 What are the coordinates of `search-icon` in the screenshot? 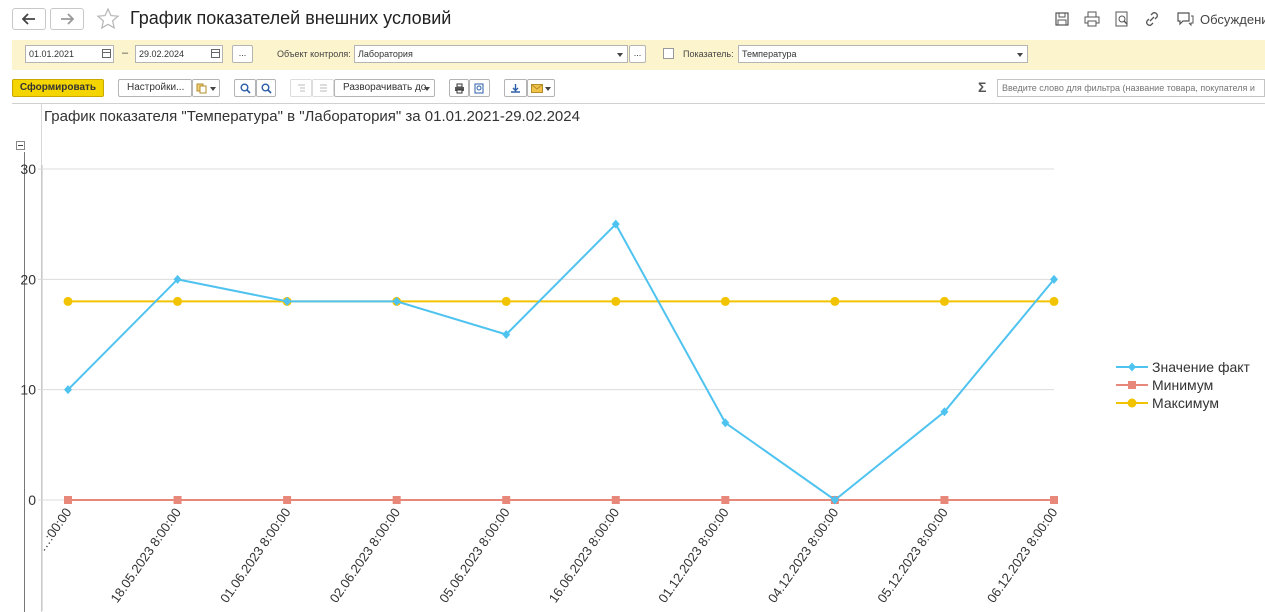 It's located at (245, 88).